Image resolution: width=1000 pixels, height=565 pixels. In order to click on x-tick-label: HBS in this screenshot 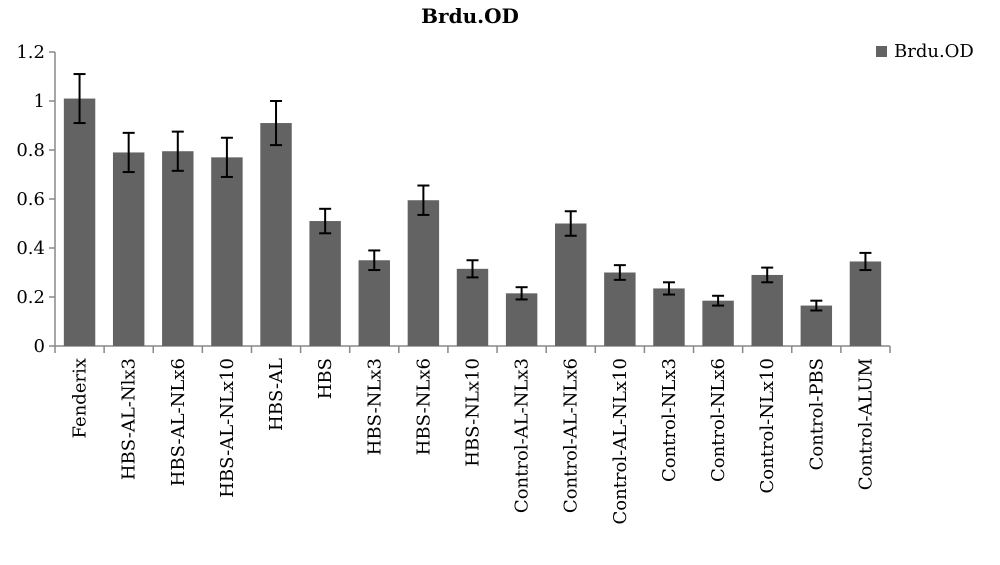, I will do `click(325, 378)`.